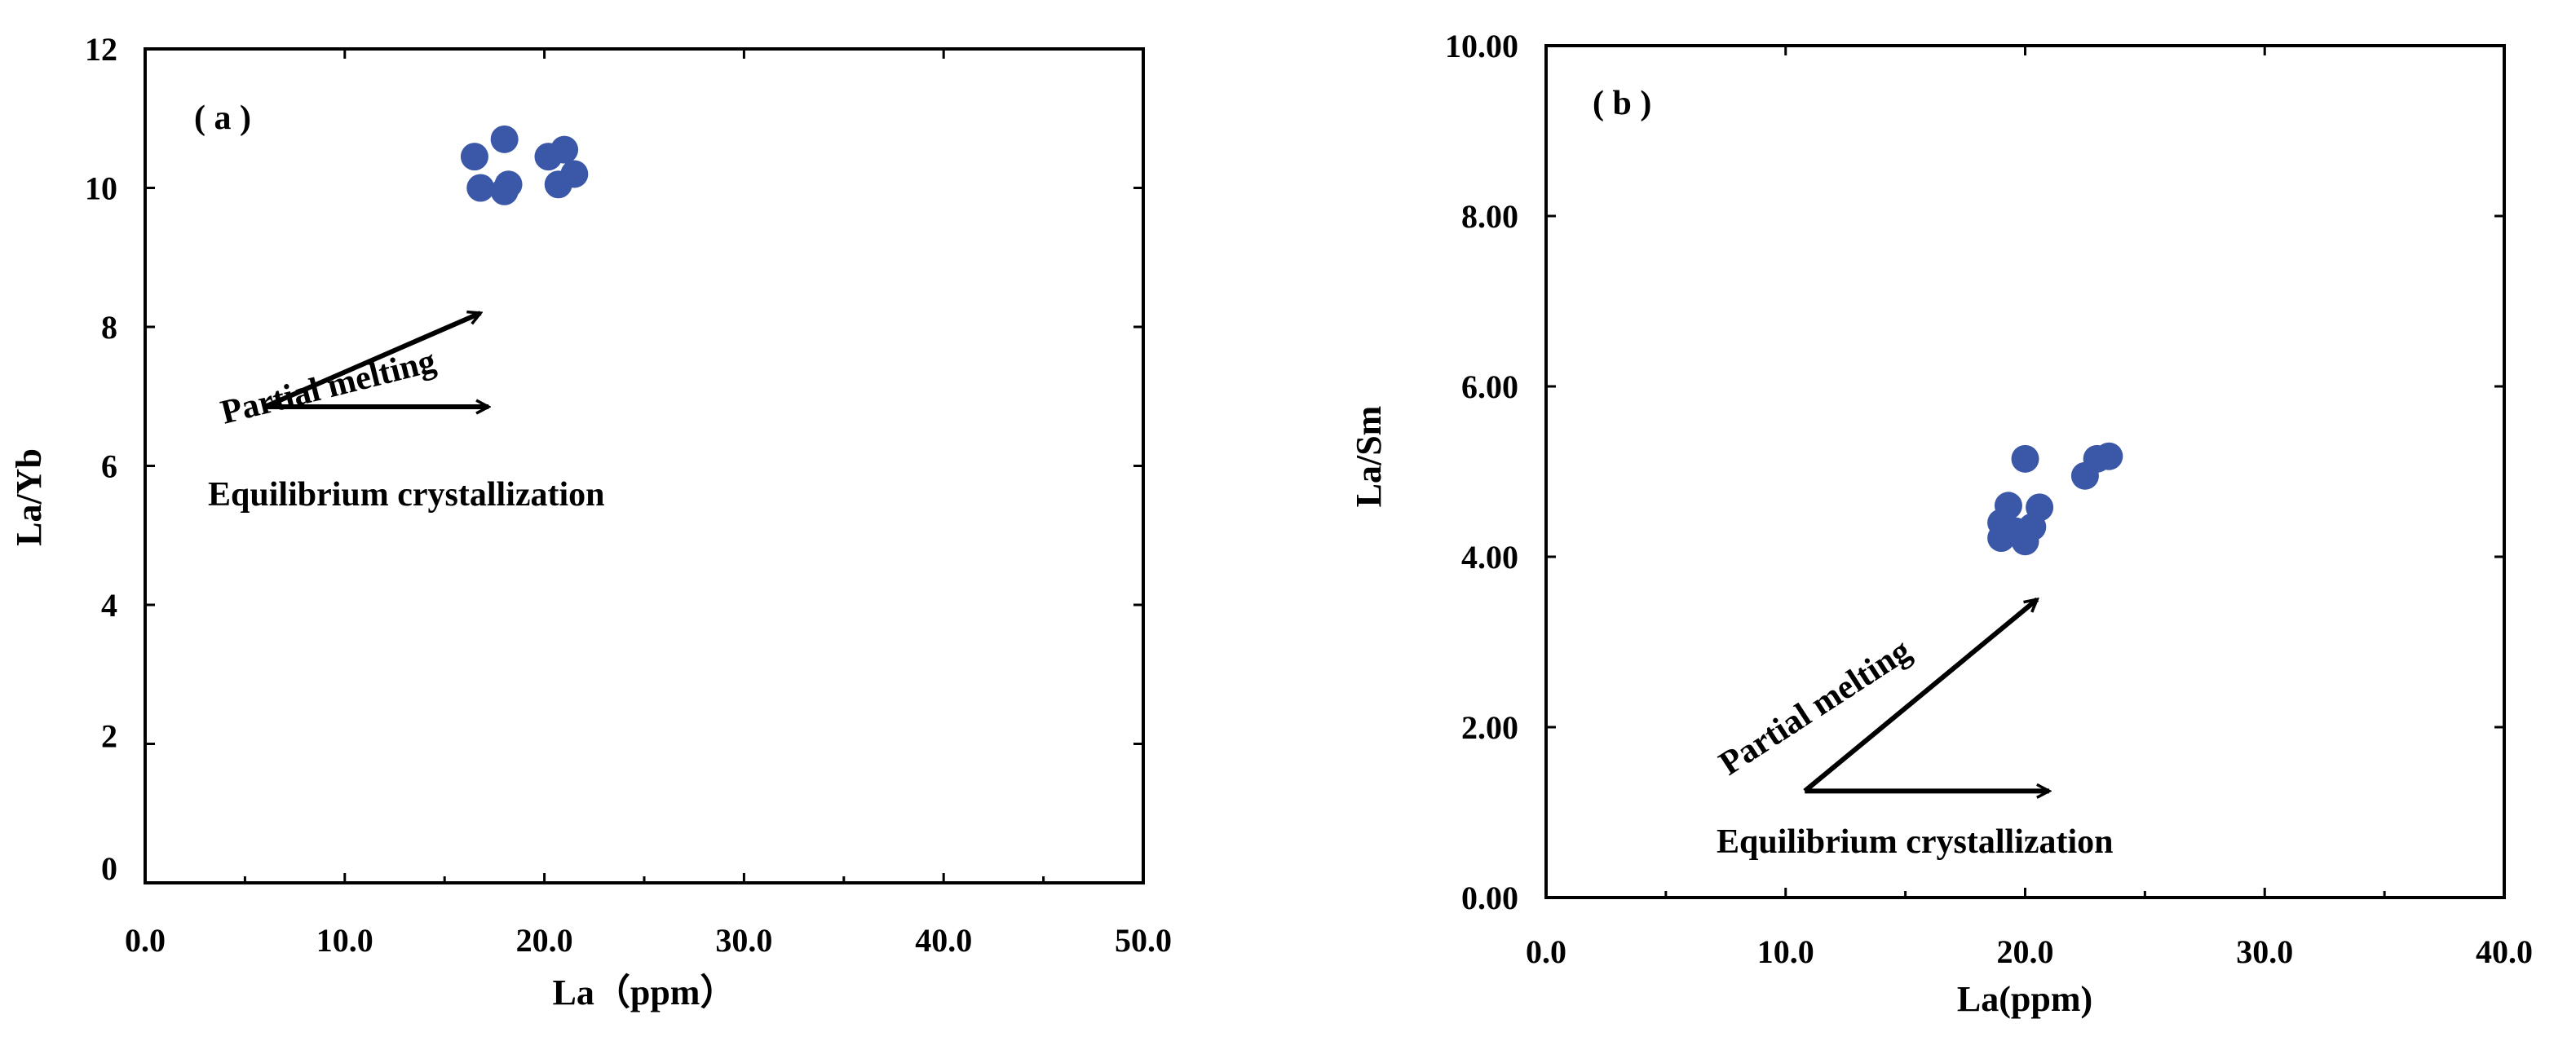  I want to click on panel-a-partial-melting-arrow, so click(371, 361).